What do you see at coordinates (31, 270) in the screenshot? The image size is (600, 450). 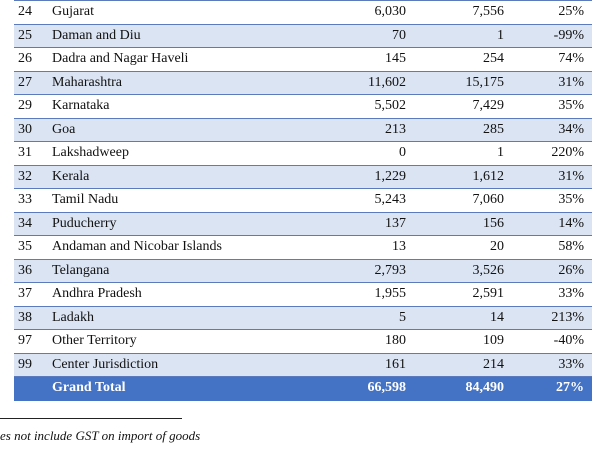 I see `state-code-cell: 36` at bounding box center [31, 270].